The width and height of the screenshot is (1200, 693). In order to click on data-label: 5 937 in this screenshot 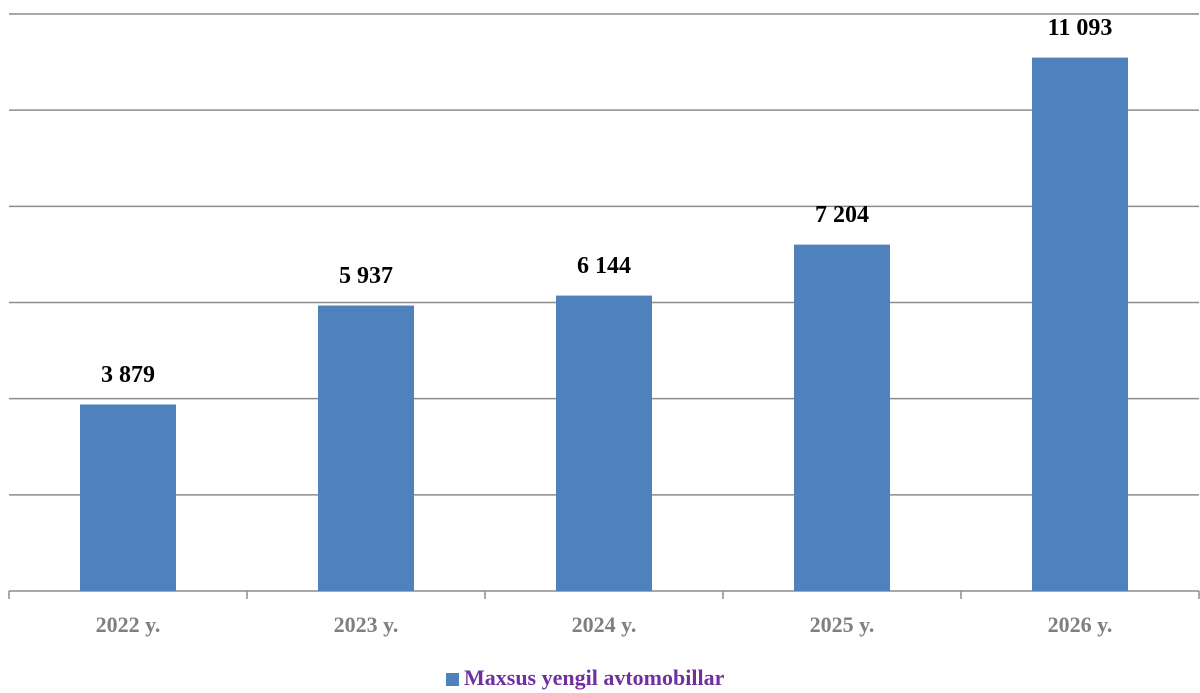, I will do `click(366, 276)`.